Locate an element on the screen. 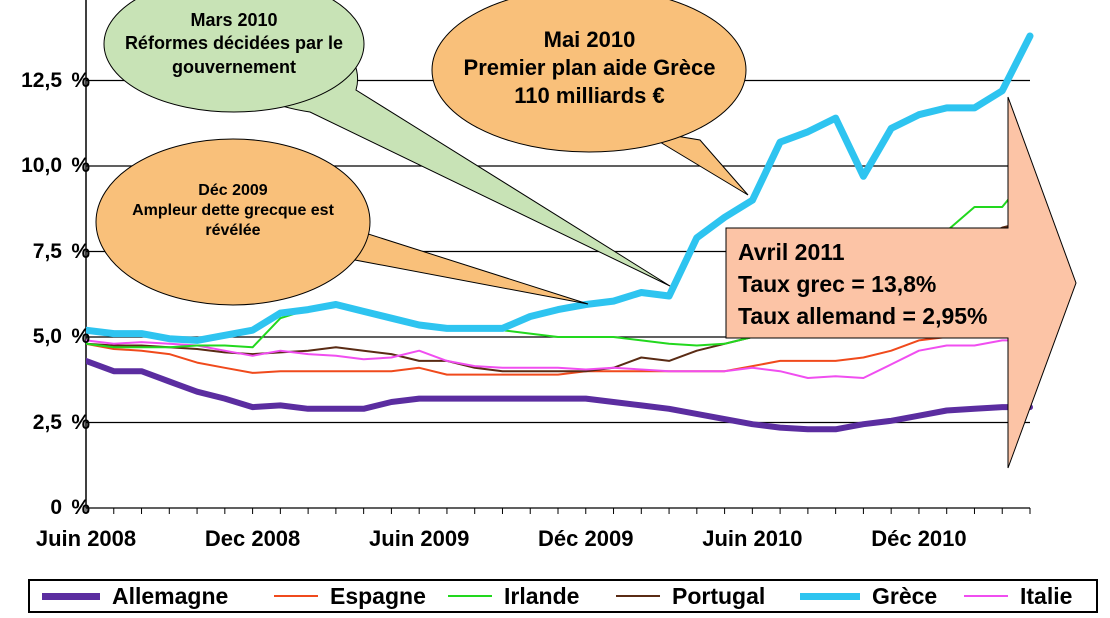 This screenshot has height=618, width=1110. annotation-avril-2011-line2: Taux grec = 13,8% is located at coordinates (837, 284).